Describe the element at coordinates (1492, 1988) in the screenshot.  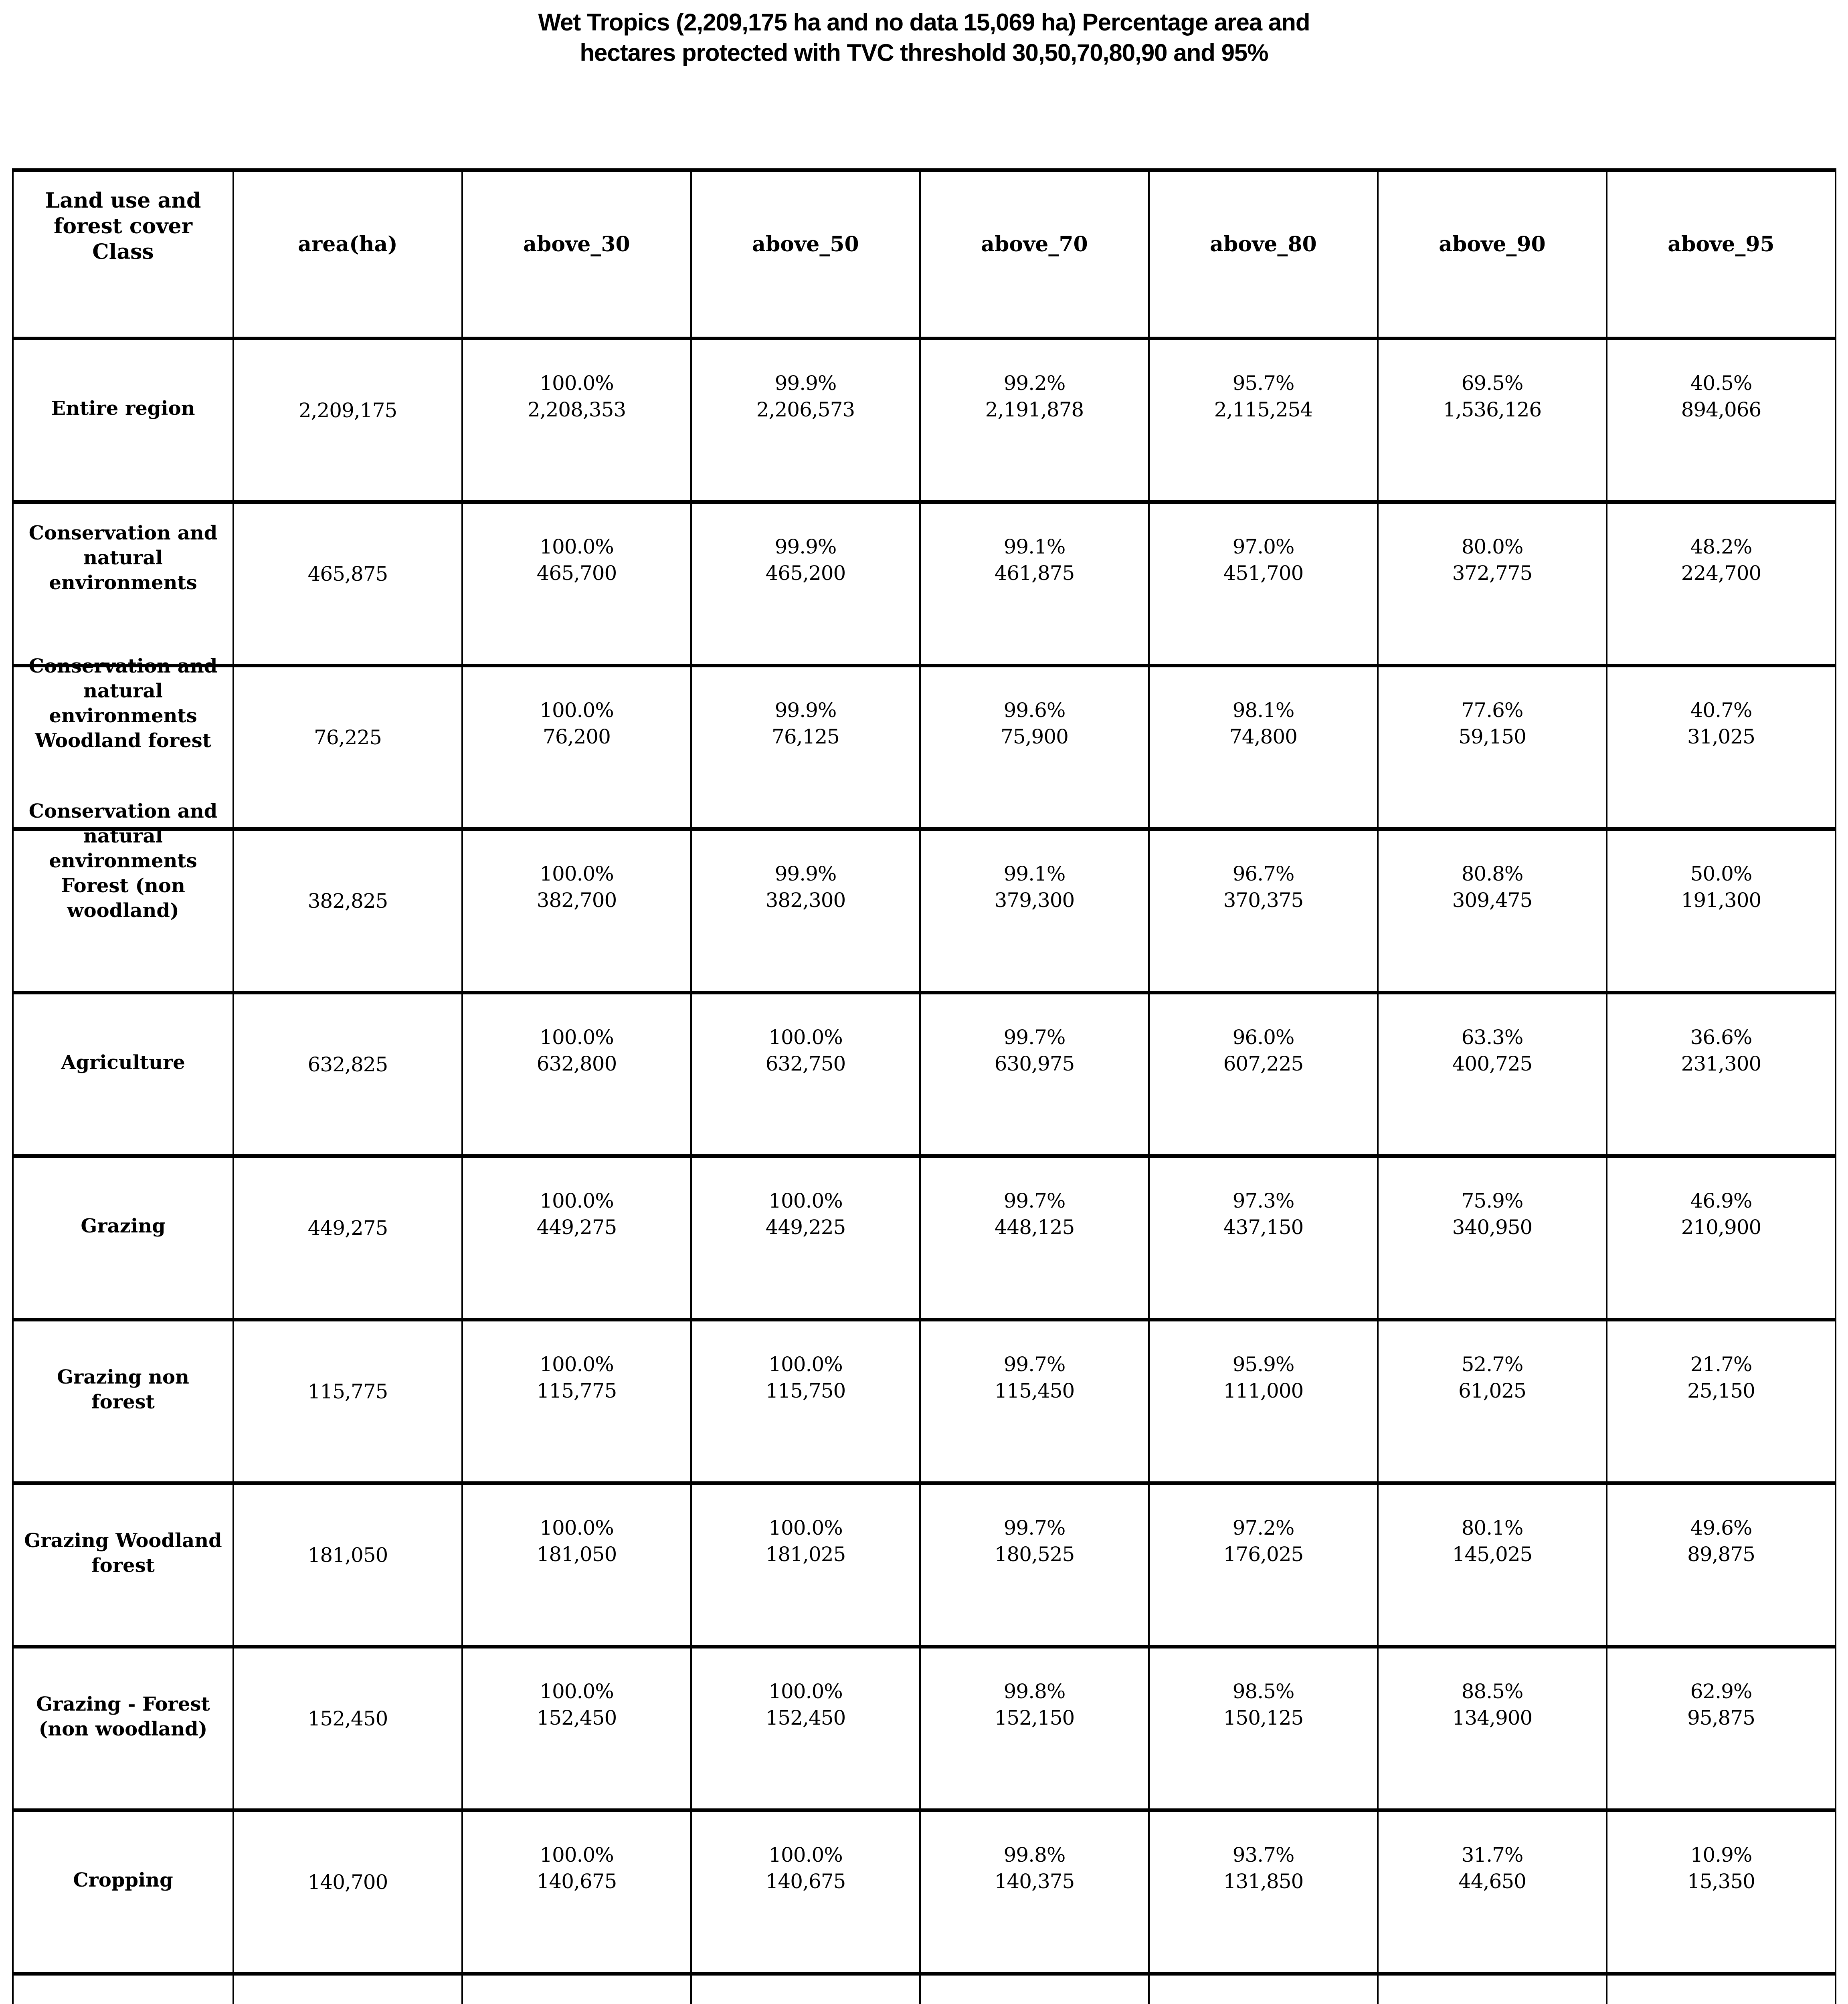
I see `threshold-cell: 35.3%15,100` at that location.